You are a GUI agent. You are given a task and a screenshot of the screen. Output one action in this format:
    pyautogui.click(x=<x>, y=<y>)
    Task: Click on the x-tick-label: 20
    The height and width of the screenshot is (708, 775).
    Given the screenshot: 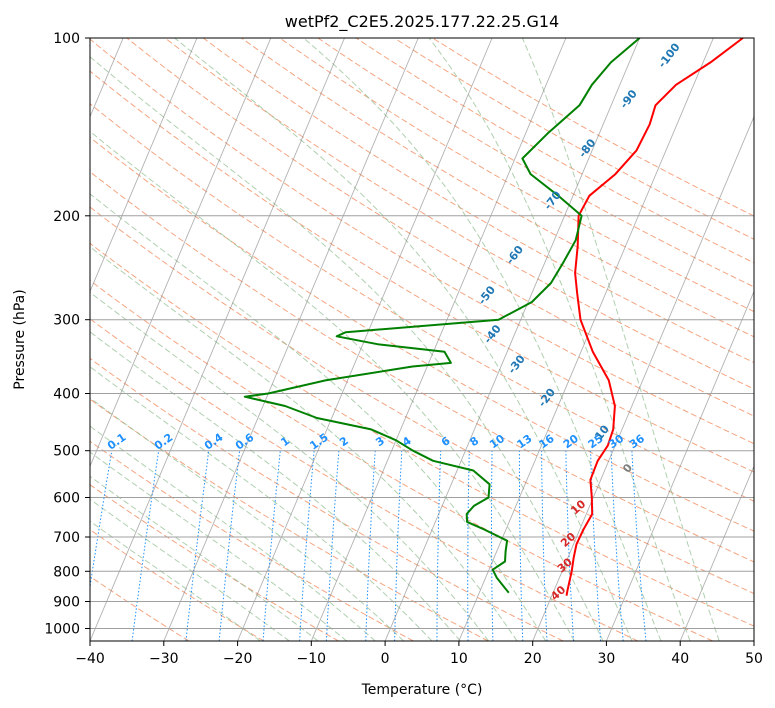 What is the action you would take?
    pyautogui.click(x=533, y=659)
    